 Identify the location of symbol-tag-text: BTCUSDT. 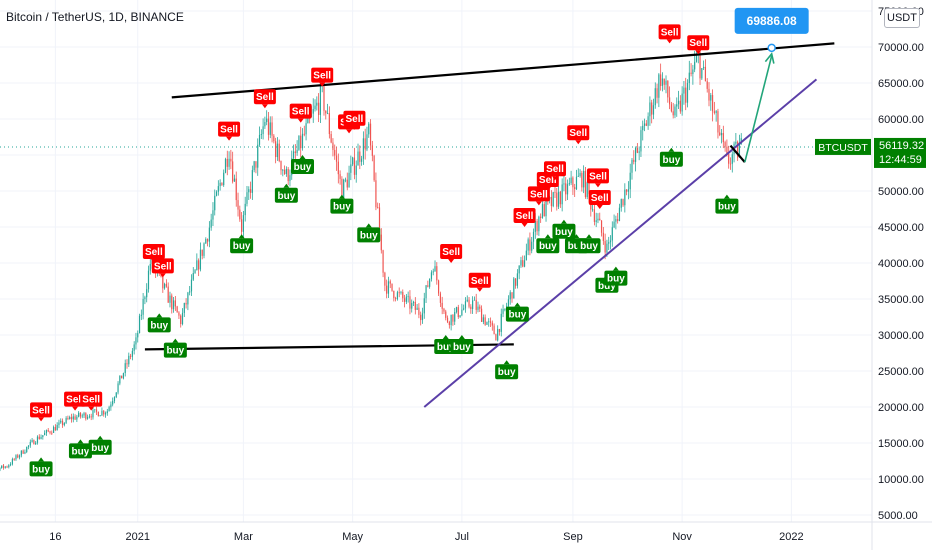
(843, 148).